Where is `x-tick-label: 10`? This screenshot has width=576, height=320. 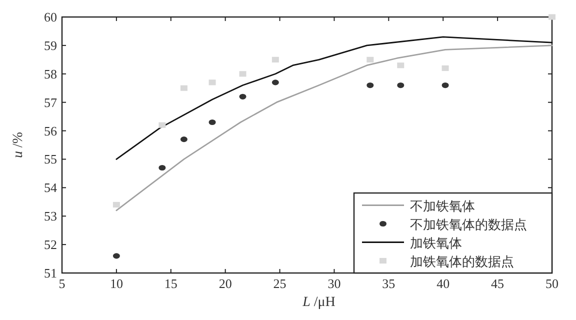
x-tick-label: 10 is located at coordinates (116, 283).